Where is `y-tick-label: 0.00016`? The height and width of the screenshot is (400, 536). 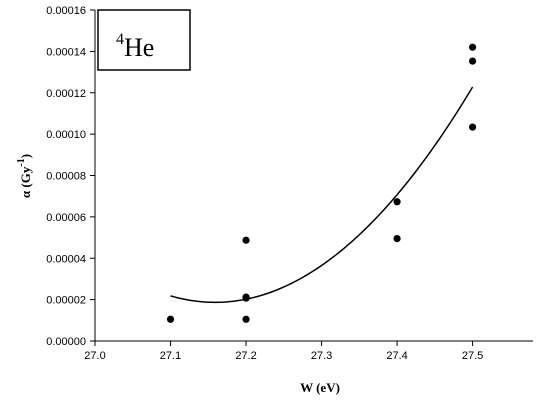
y-tick-label: 0.00016 is located at coordinates (66, 11).